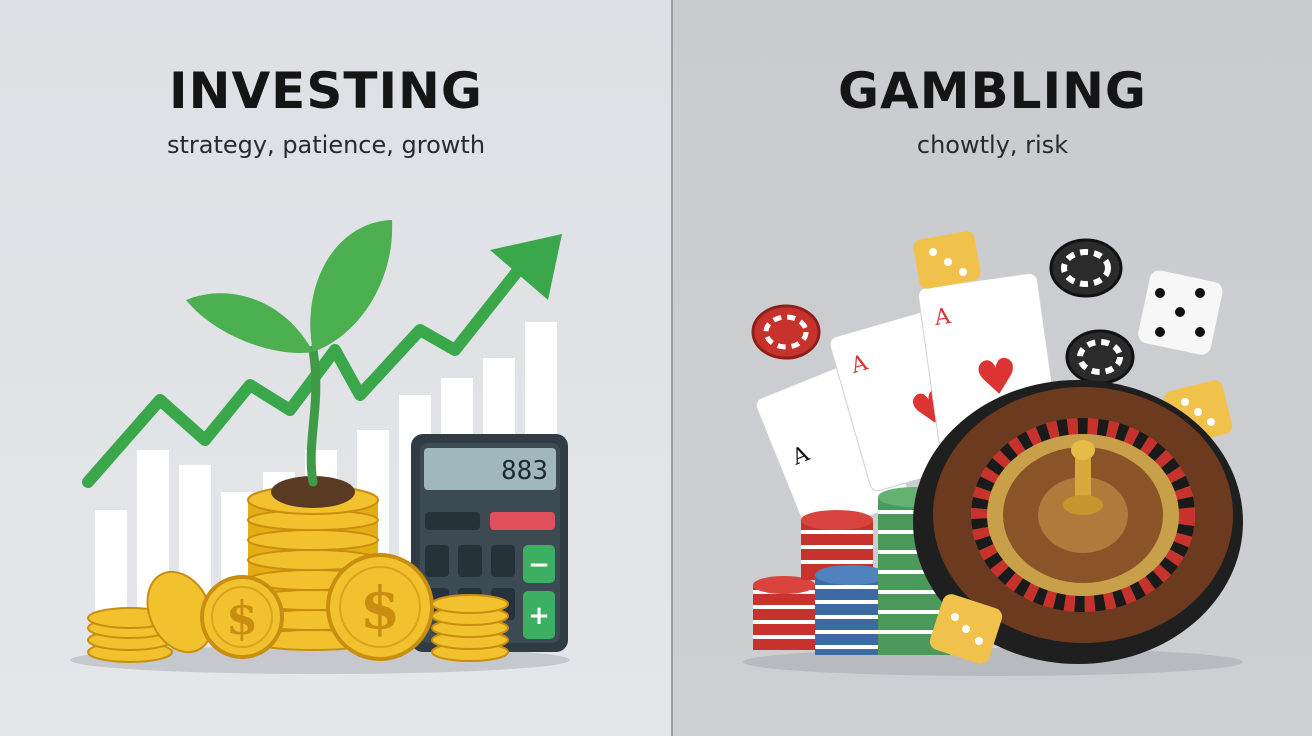 This screenshot has width=1312, height=736. I want to click on calculator-icon: 883 − +, so click(489, 543).